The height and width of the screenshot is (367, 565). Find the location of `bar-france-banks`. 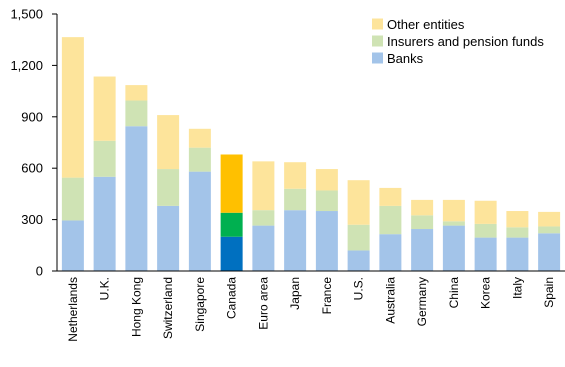

bar-france-banks is located at coordinates (326, 241).